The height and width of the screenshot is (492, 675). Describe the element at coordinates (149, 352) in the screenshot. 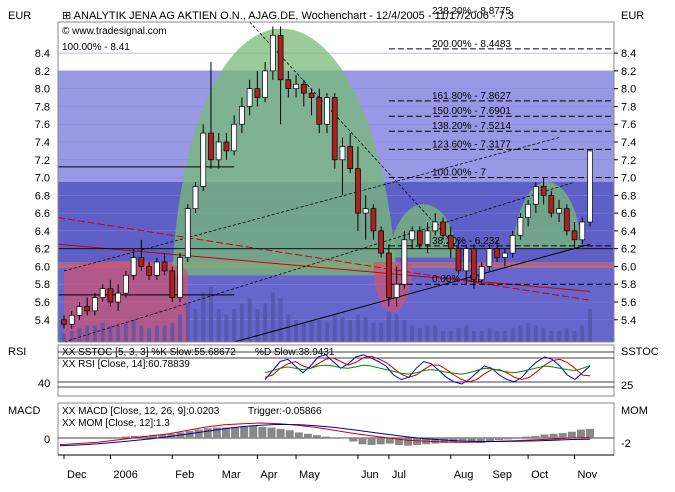

I see `stoch-legend: XX SSTOC [5, 3, 3] %K Slow:55.68672` at that location.